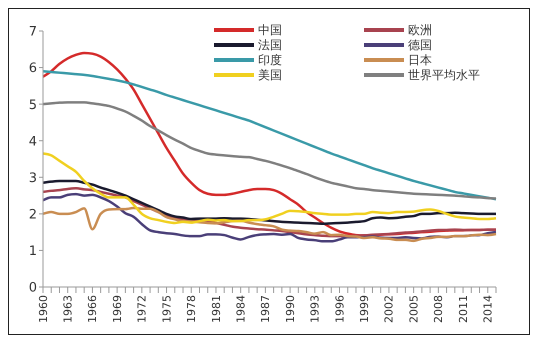 The image size is (538, 343). I want to click on legend-label: 法国, so click(270, 45).